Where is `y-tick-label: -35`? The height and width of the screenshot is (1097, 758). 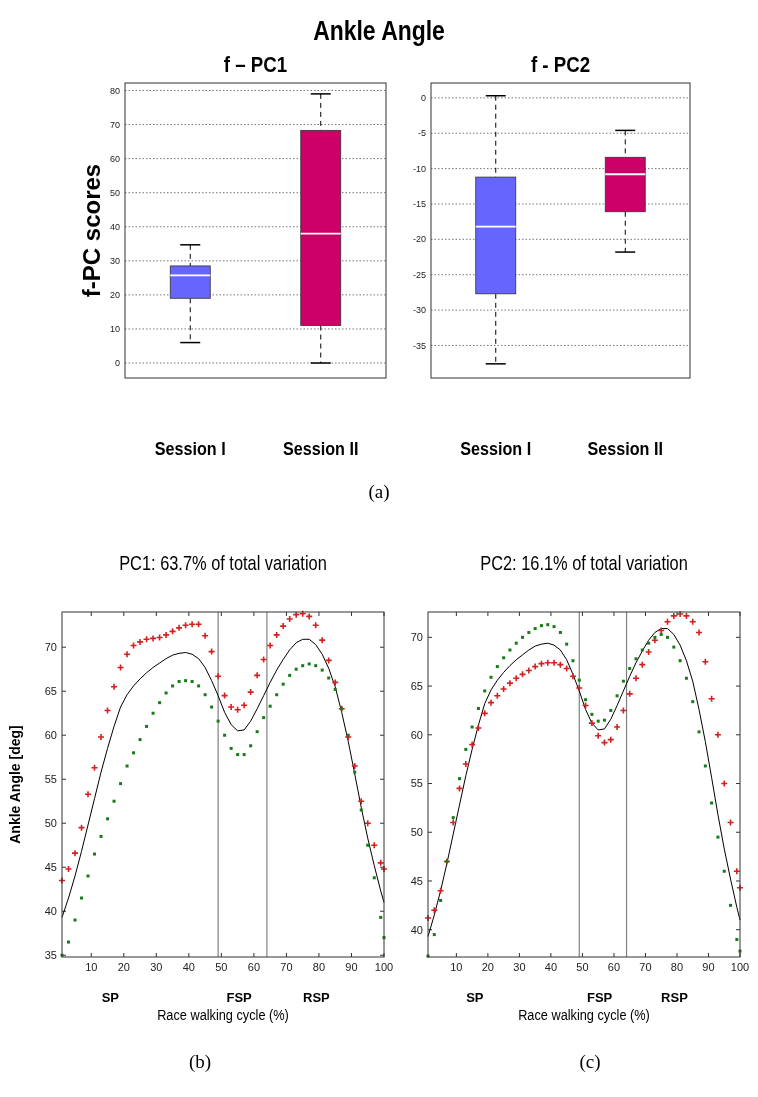 y-tick-label: -35 is located at coordinates (419, 345).